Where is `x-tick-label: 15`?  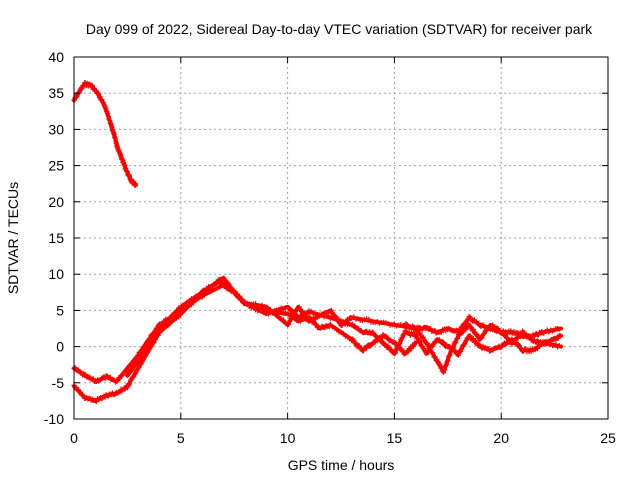
x-tick-label: 15 is located at coordinates (395, 438).